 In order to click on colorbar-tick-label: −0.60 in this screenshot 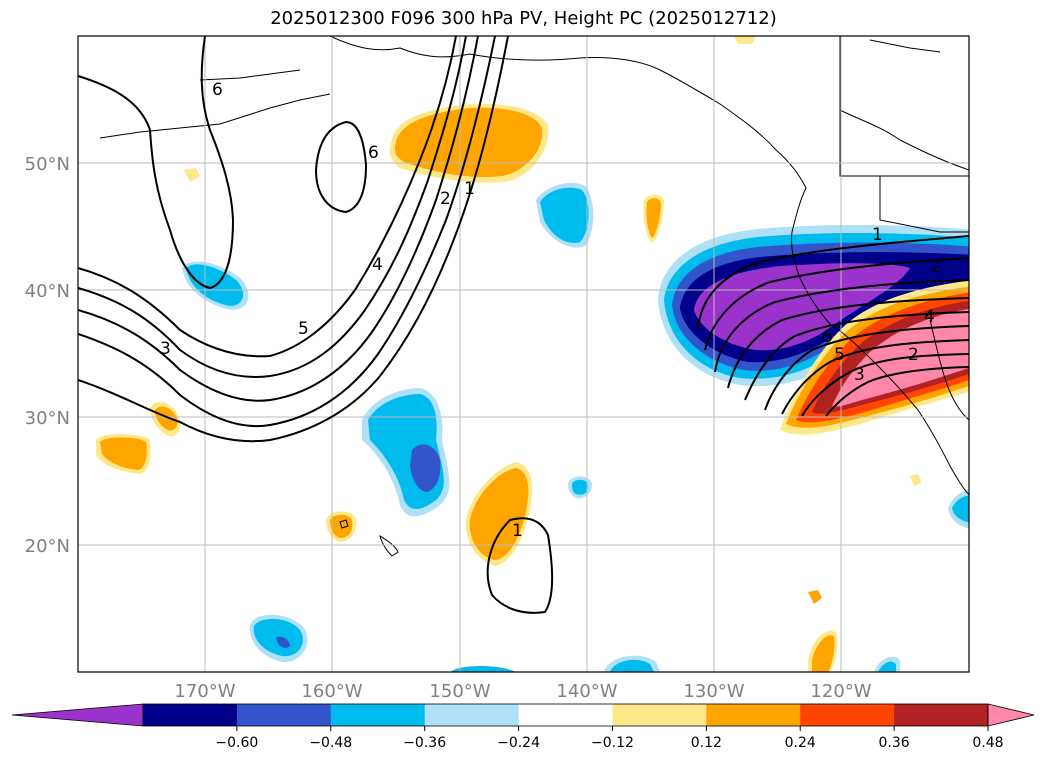, I will do `click(236, 743)`.